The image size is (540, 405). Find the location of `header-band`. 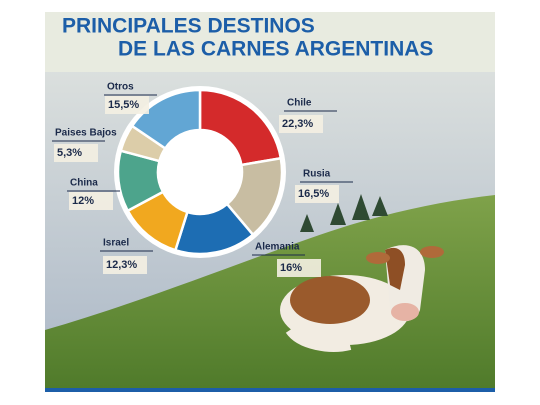

header-band is located at coordinates (270, 42).